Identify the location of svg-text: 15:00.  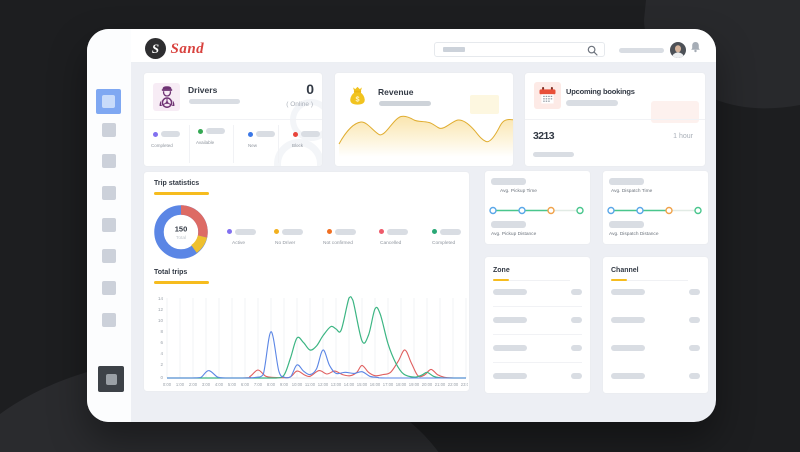
(362, 384).